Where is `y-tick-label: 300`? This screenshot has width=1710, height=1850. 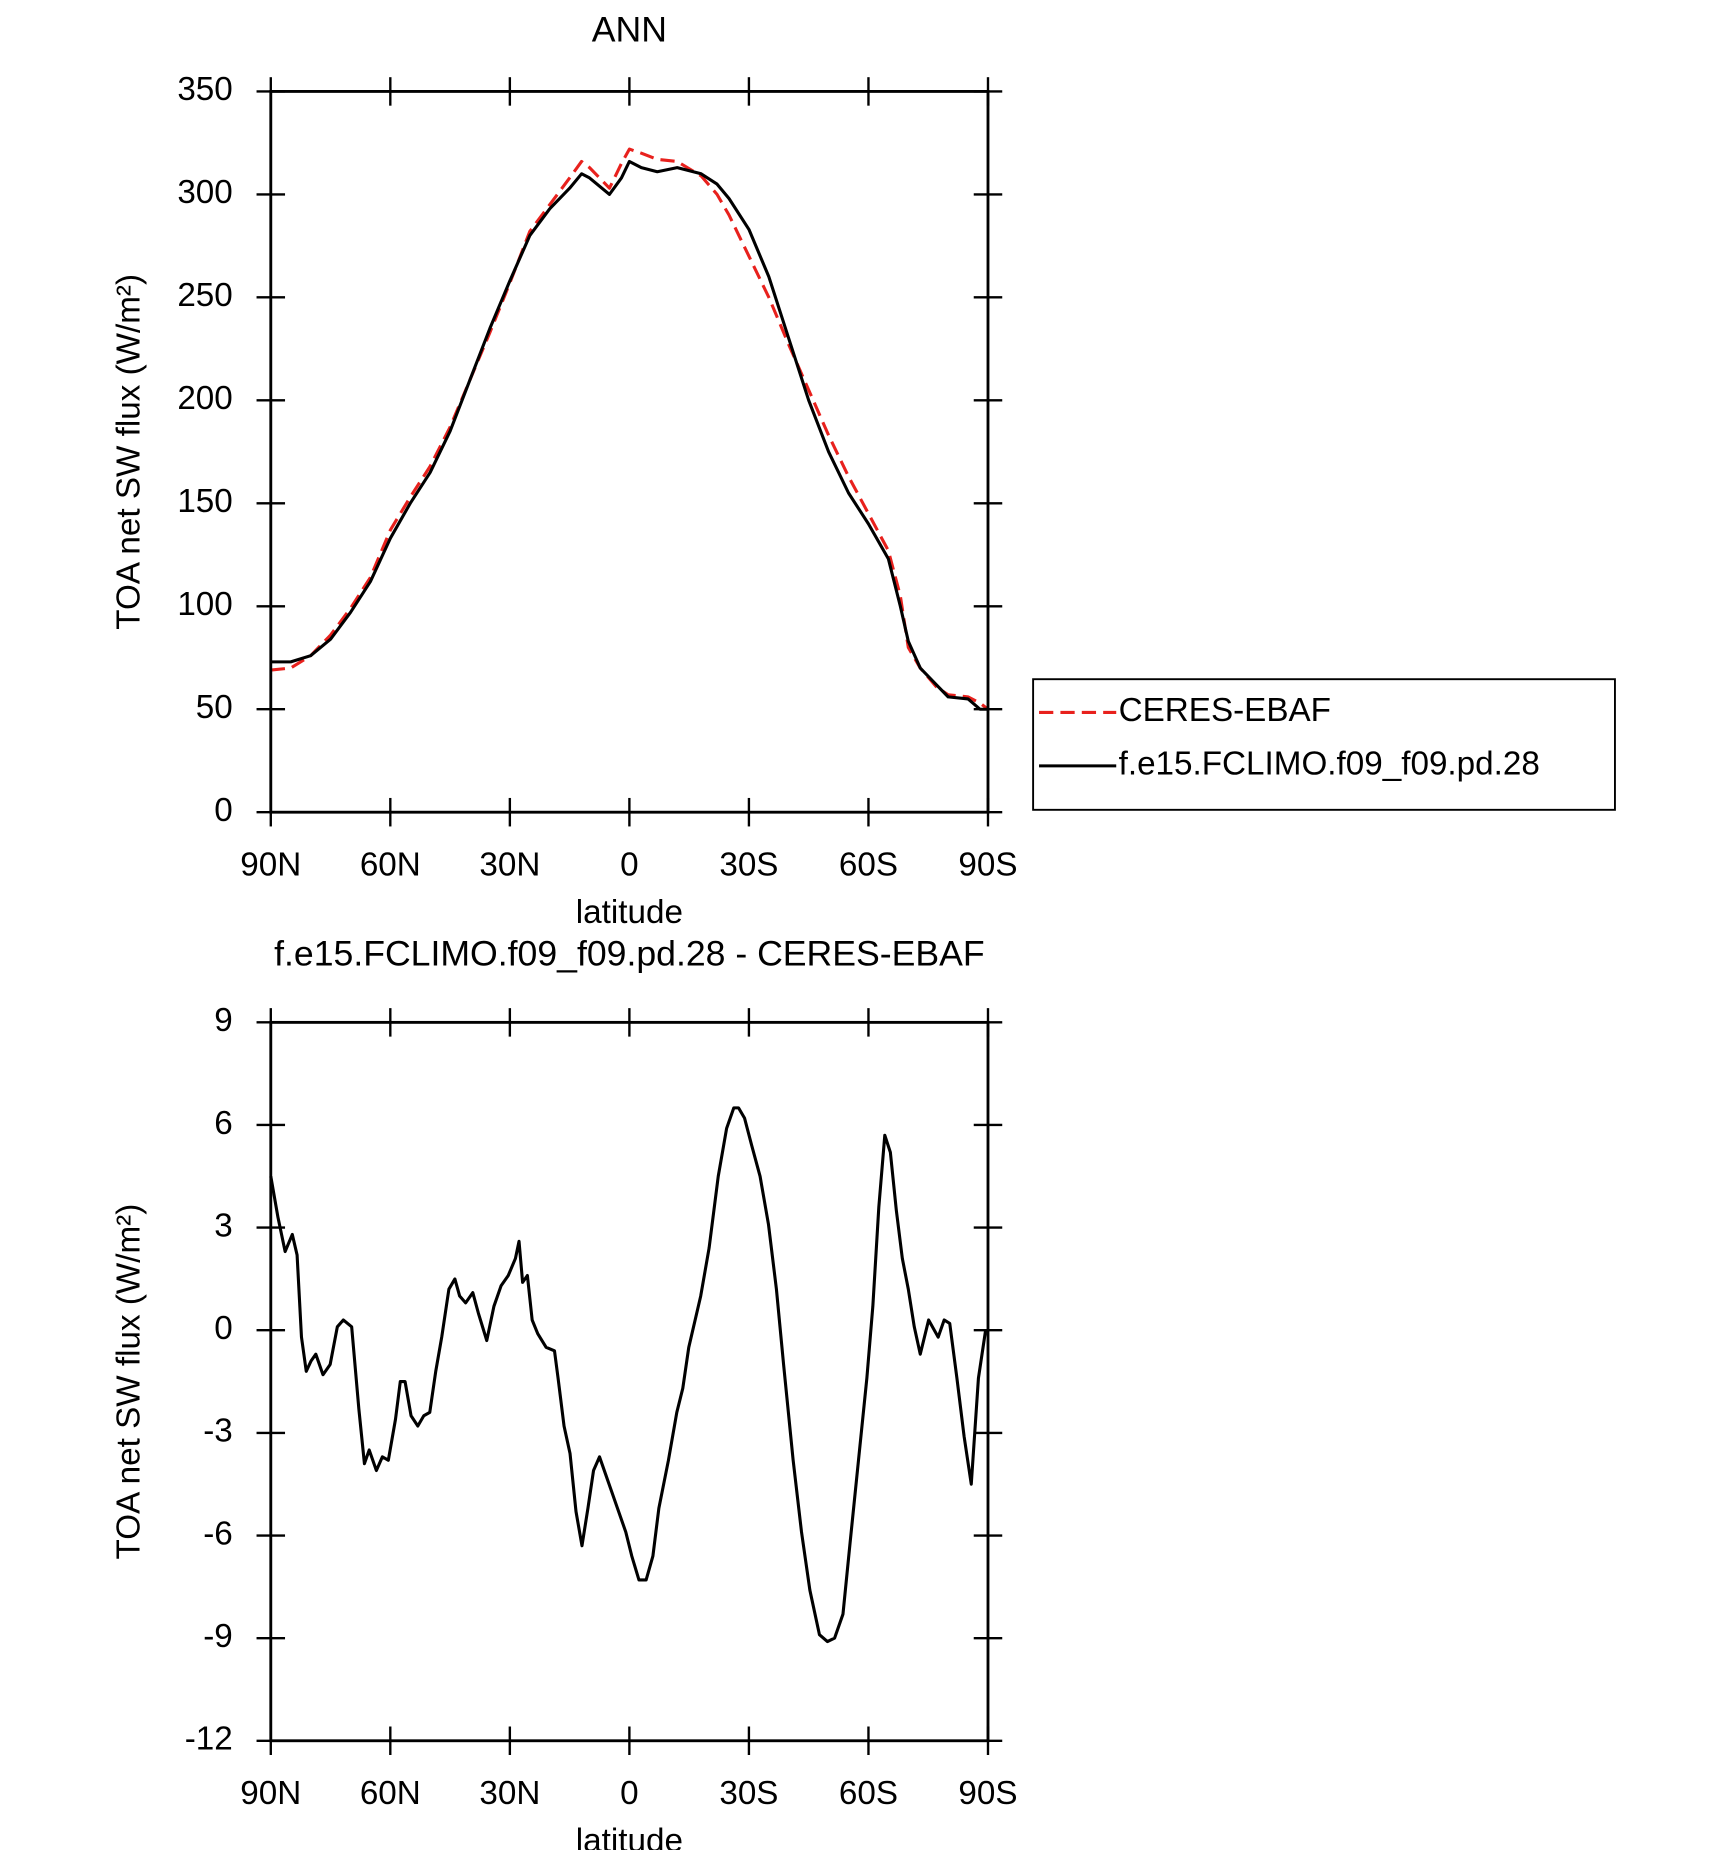 y-tick-label: 300 is located at coordinates (204, 192).